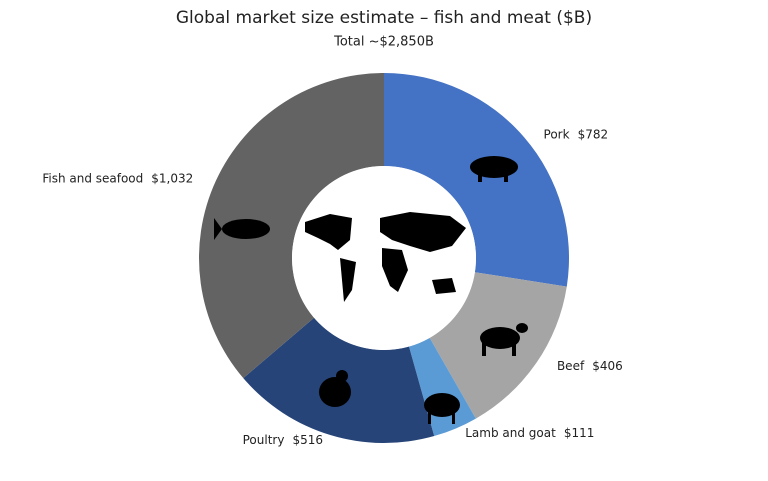 The height and width of the screenshot is (481, 768). I want to click on value-label: $782, so click(593, 134).